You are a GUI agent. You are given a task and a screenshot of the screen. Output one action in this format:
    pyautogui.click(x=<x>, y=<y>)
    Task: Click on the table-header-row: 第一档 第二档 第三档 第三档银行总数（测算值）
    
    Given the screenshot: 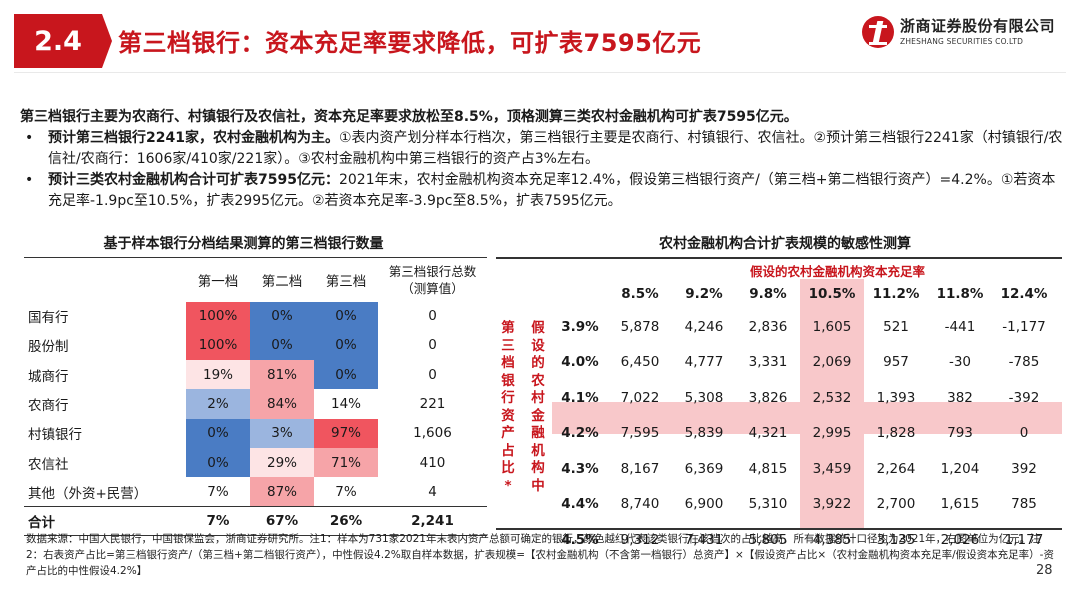 What is the action you would take?
    pyautogui.click(x=255, y=279)
    